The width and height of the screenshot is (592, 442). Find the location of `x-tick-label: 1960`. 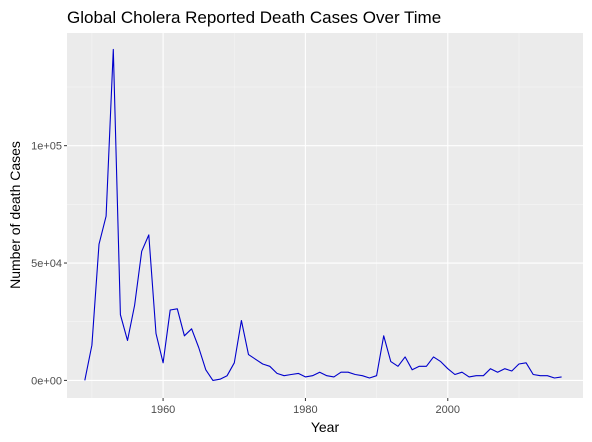

x-tick-label: 1960 is located at coordinates (163, 410).